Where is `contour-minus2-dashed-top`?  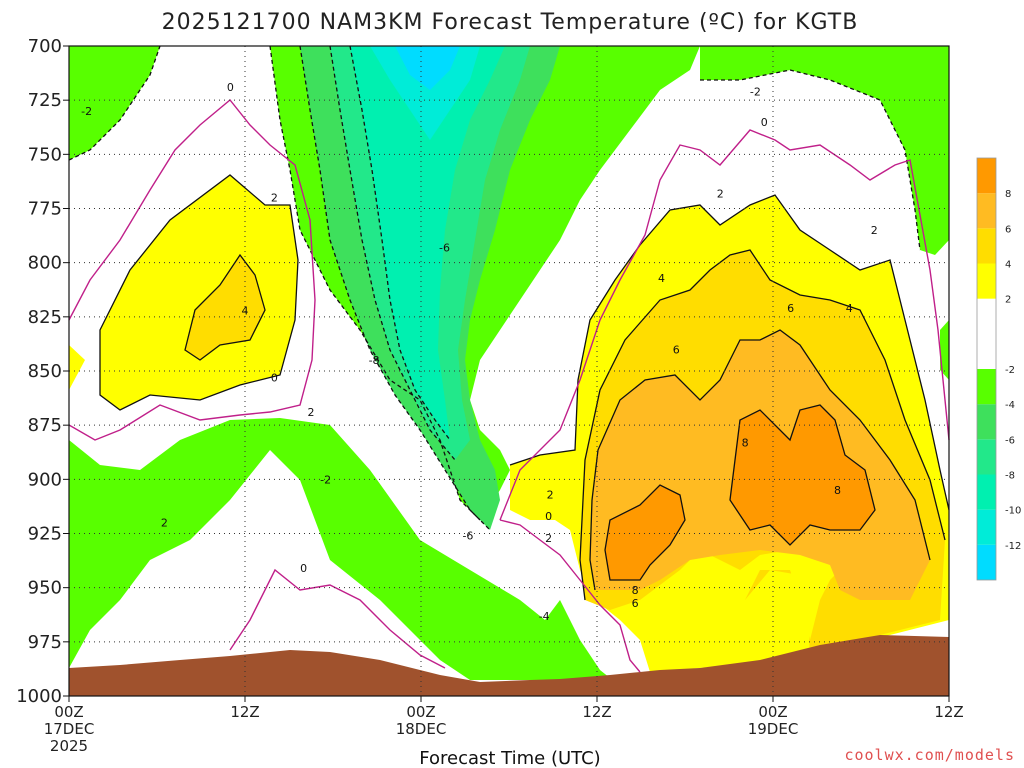
contour-minus2-dashed-top is located at coordinates (114, 103).